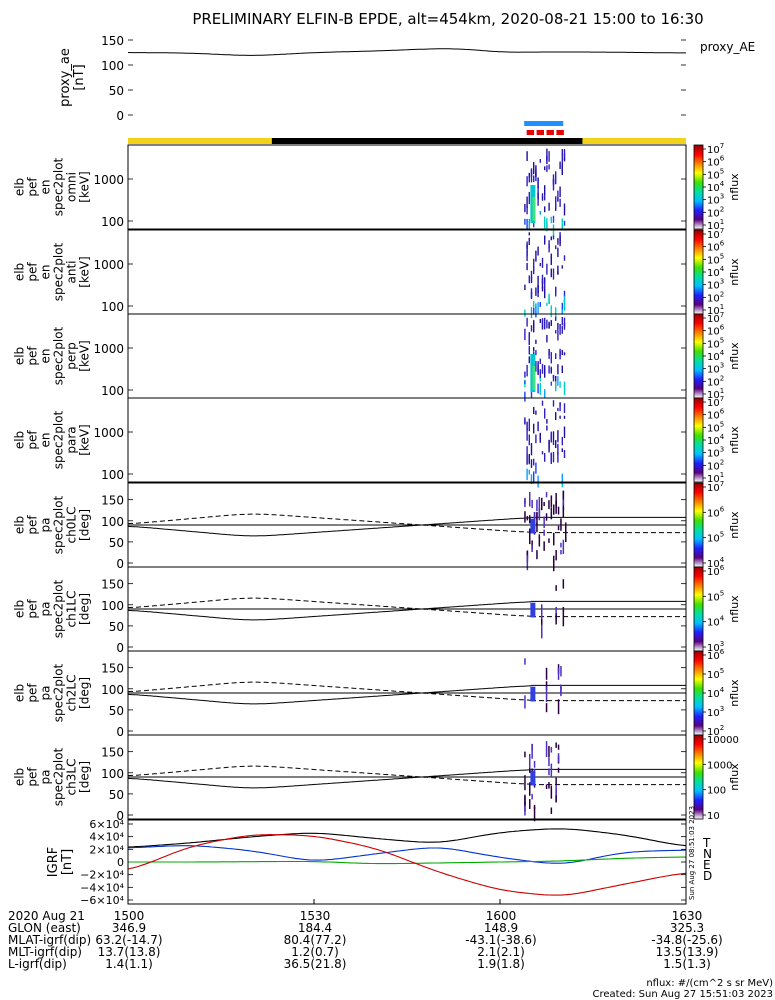  What do you see at coordinates (716, 571) in the screenshot?
I see `colorbar-tick-label: 10⁶` at bounding box center [716, 571].